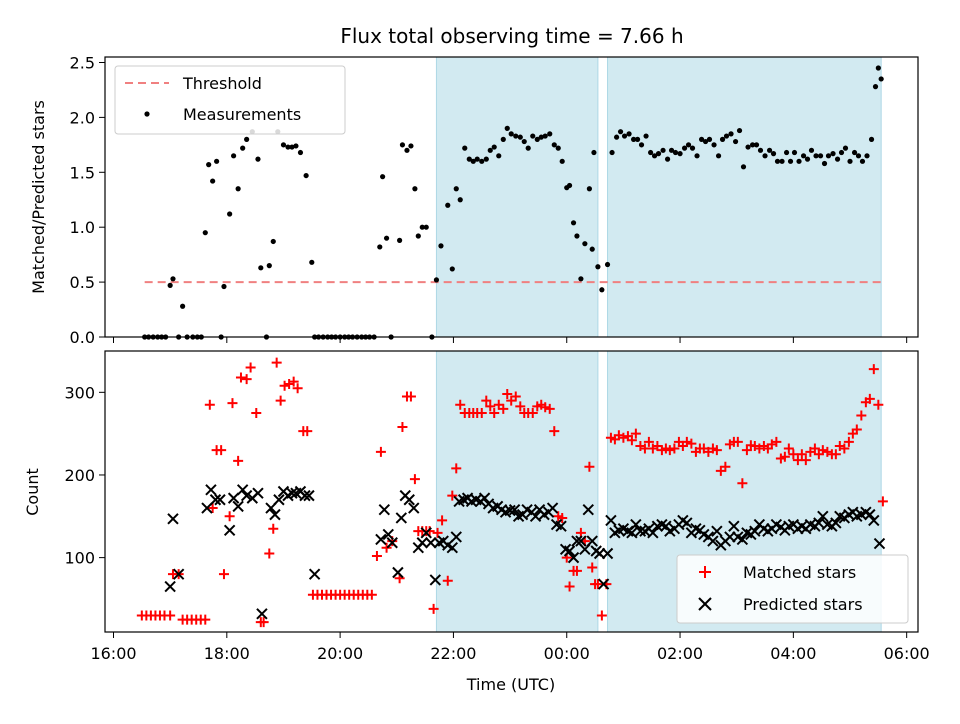 The height and width of the screenshot is (724, 960). Describe the element at coordinates (705, 604) in the screenshot. I see `legend-predicted-swatch` at that location.